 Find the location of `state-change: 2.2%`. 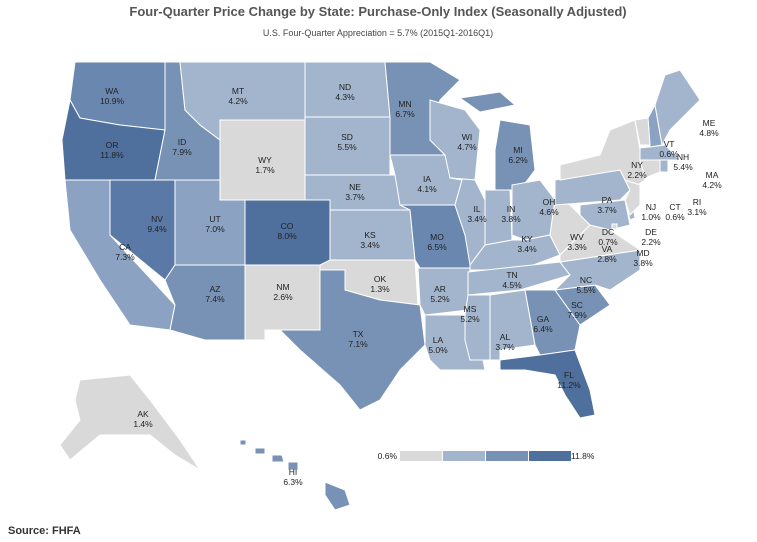

state-change: 2.2% is located at coordinates (637, 175).